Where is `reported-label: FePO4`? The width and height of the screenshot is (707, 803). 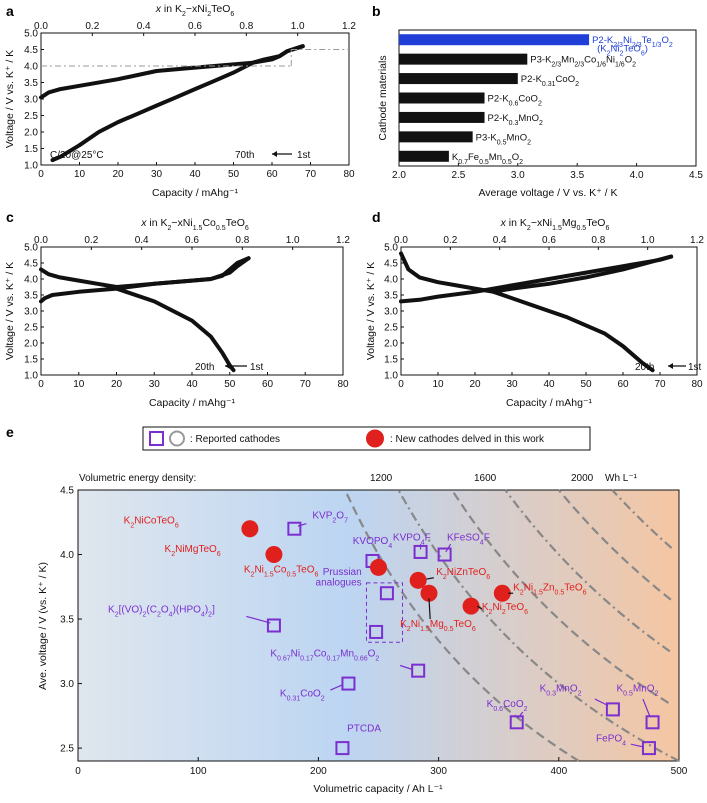 reported-label: FePO4 is located at coordinates (611, 741).